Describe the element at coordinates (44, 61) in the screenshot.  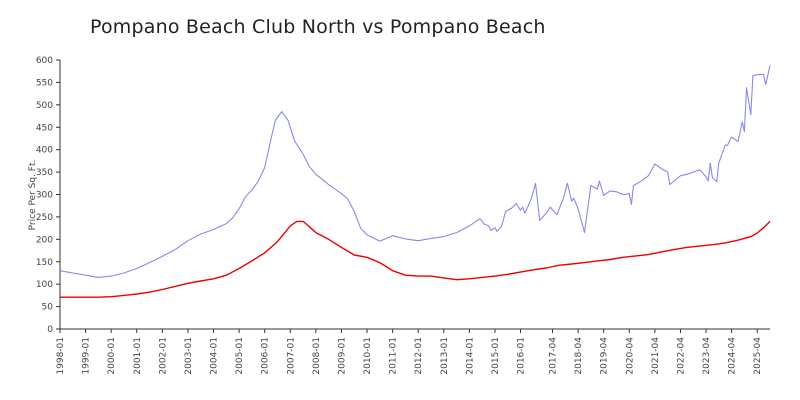
I see `y-tick-label: 600` at that location.